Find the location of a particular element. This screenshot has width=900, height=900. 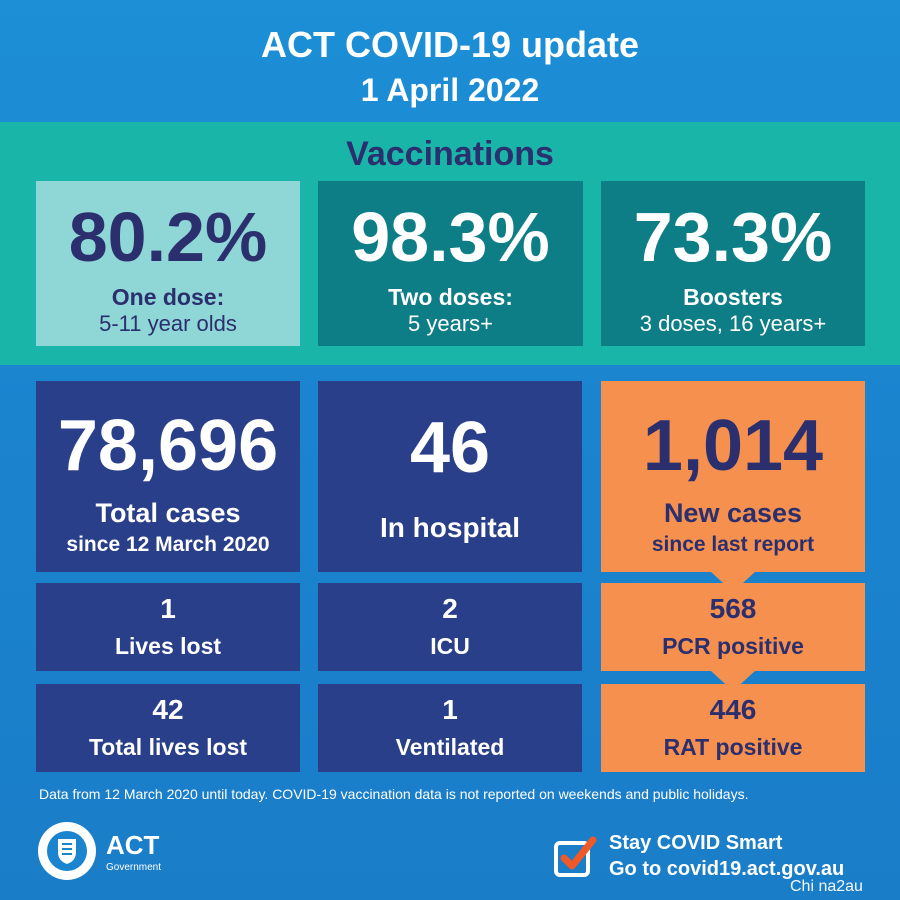

ventilated-value: 1 is located at coordinates (450, 709).